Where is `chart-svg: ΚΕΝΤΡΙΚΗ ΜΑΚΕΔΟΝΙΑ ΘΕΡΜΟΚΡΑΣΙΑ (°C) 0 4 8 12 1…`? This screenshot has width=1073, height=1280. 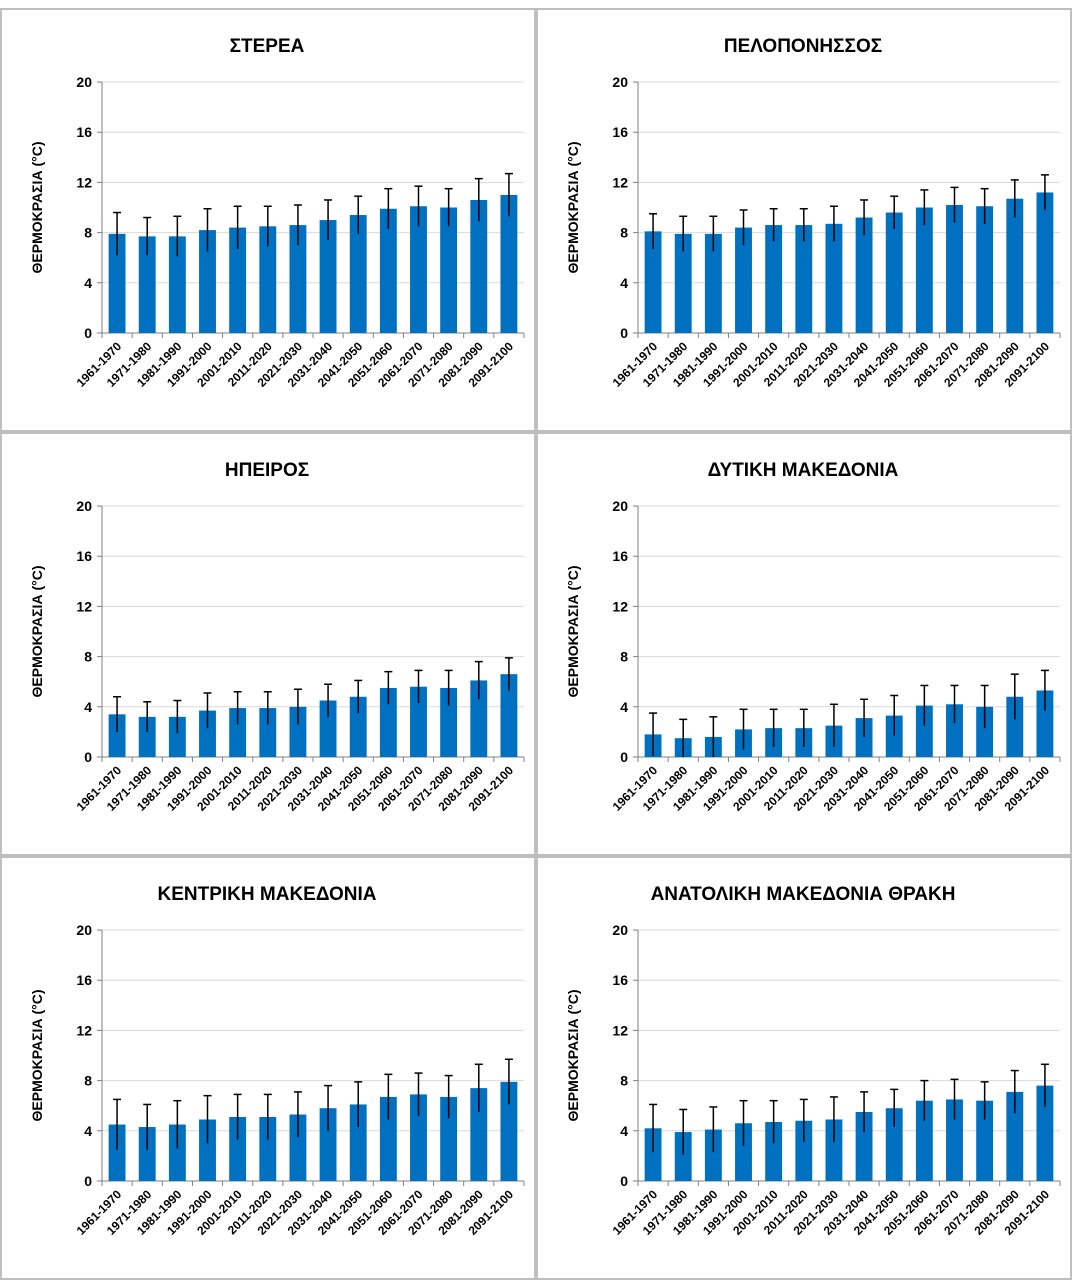 chart-svg: ΚΕΝΤΡΙΚΗ ΜΑΚΕΔΟΝΙΑ ΘΕΡΜΟΚΡΑΣΙΑ (°C) 0 4 8 12 1… is located at coordinates (277, 1061).